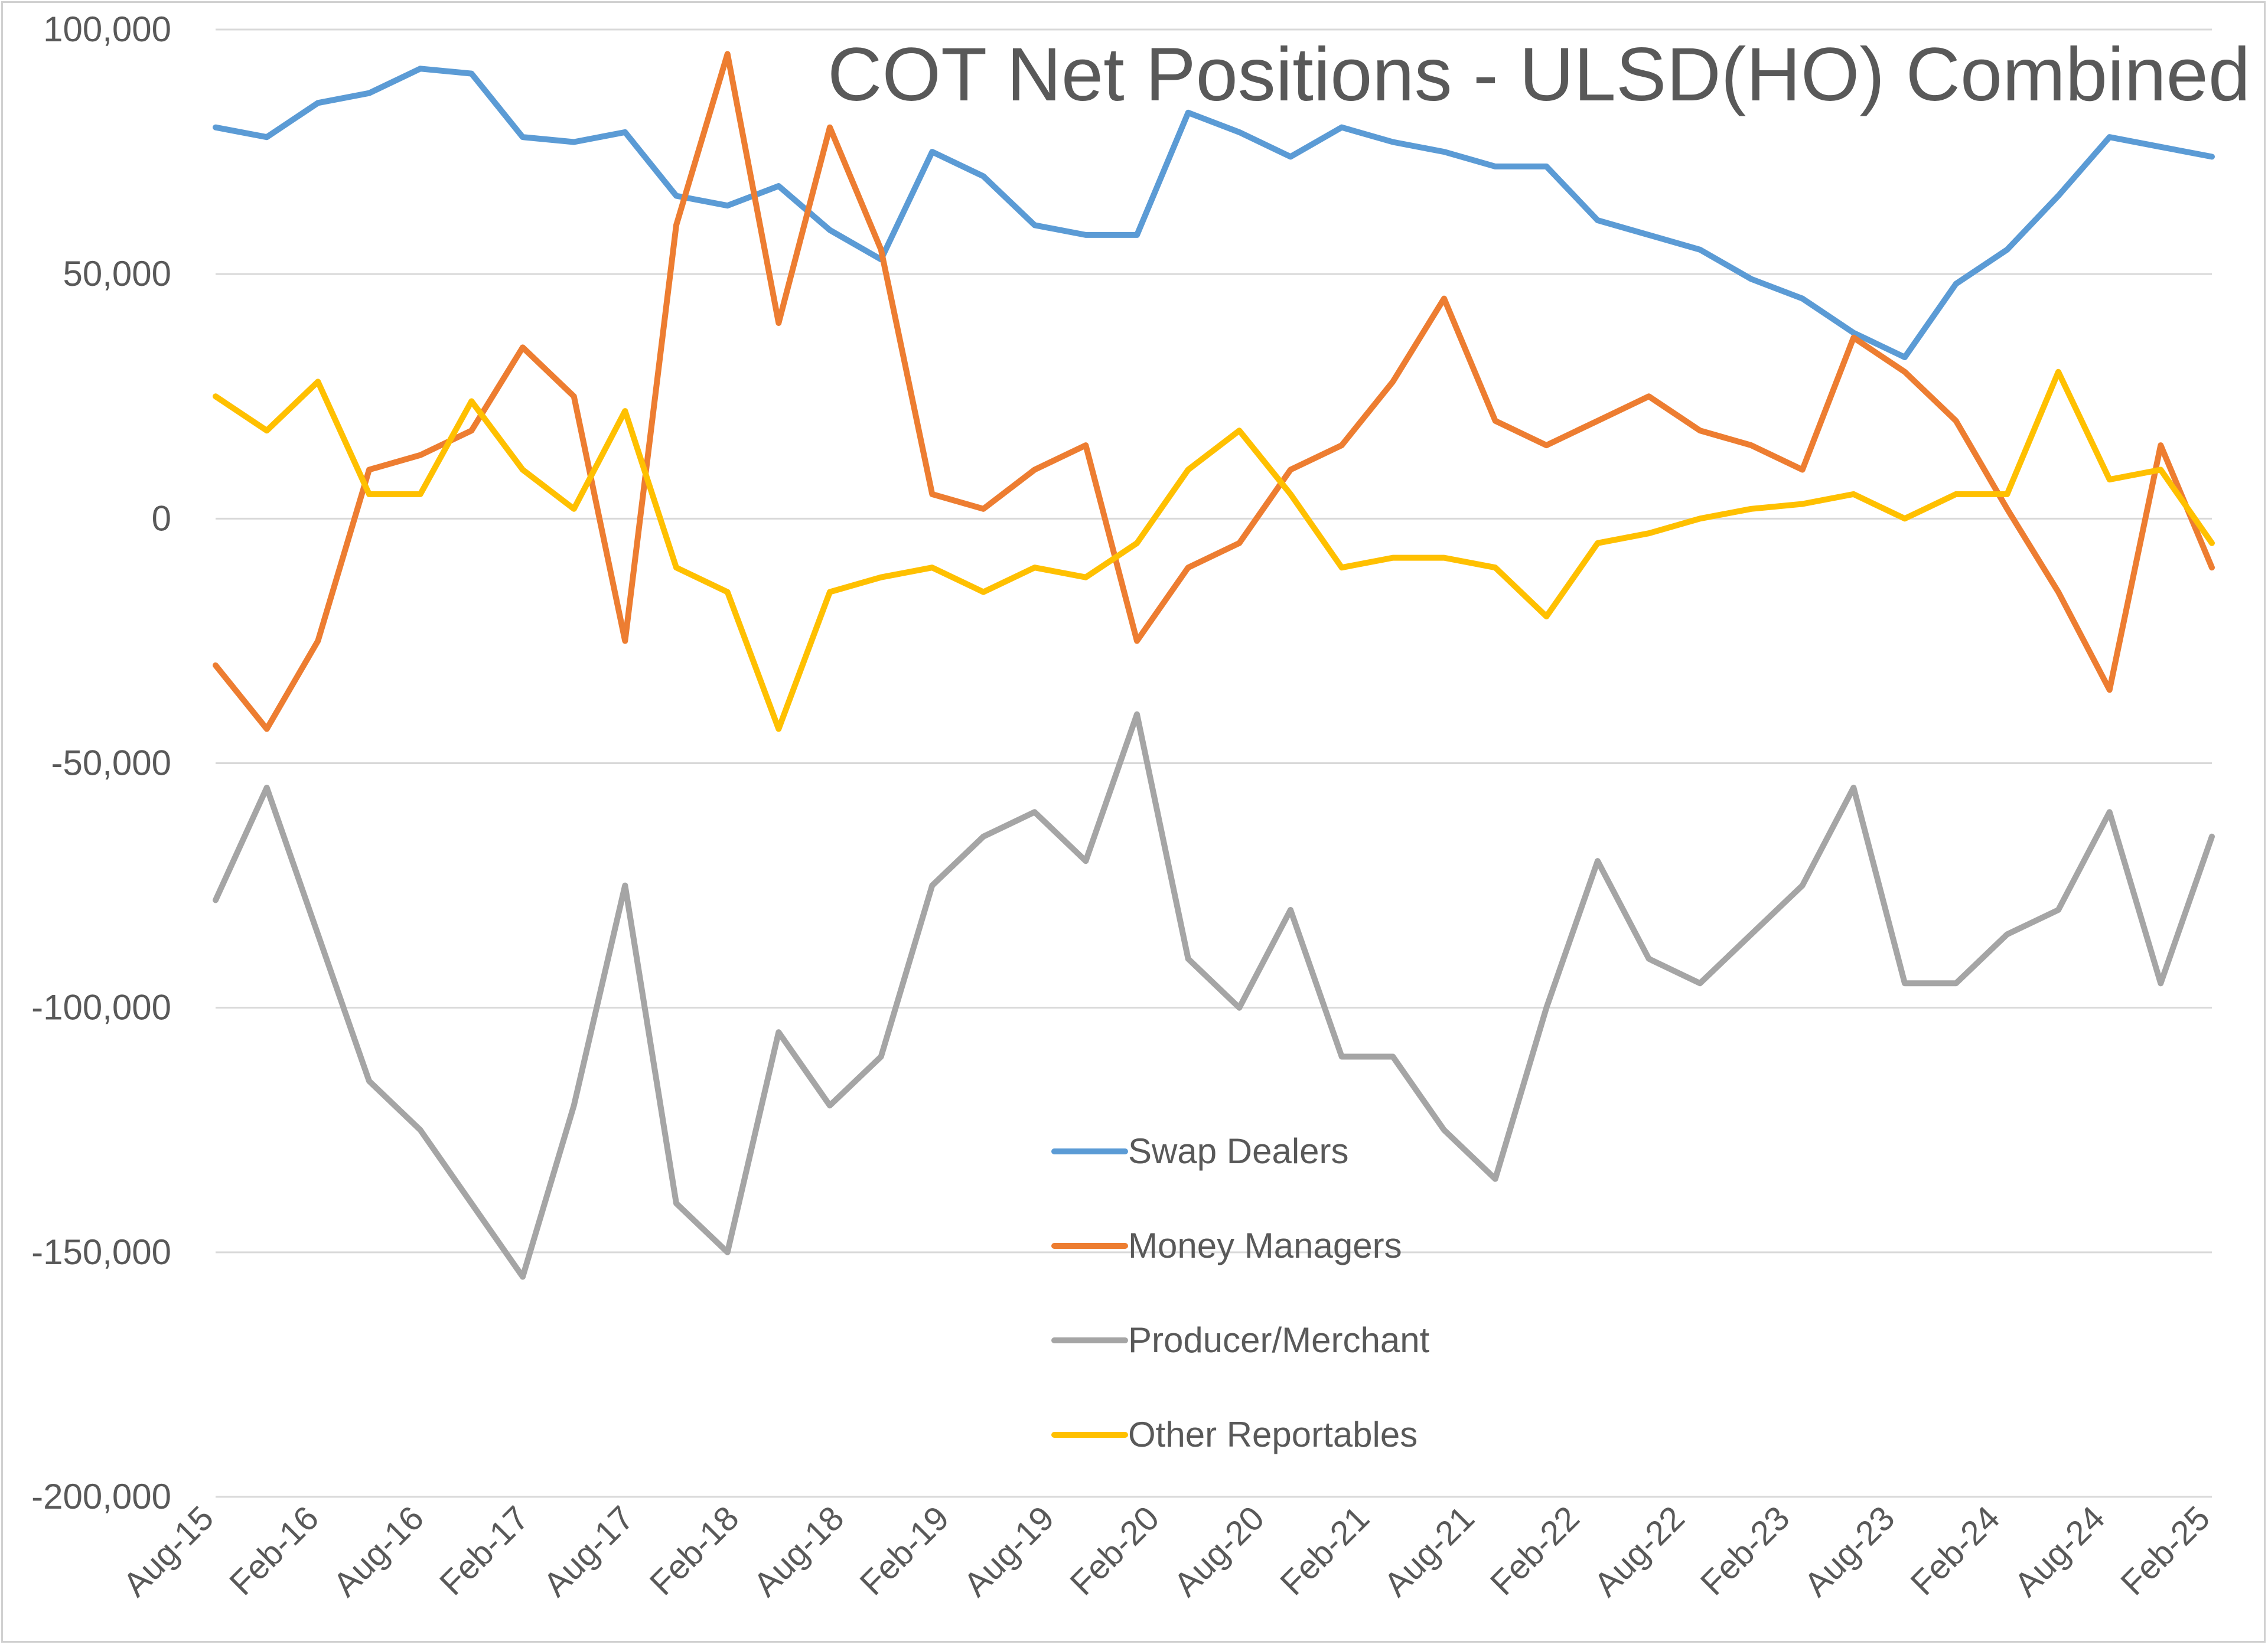  I want to click on legend-label: Other Reportables, so click(1273, 1434).